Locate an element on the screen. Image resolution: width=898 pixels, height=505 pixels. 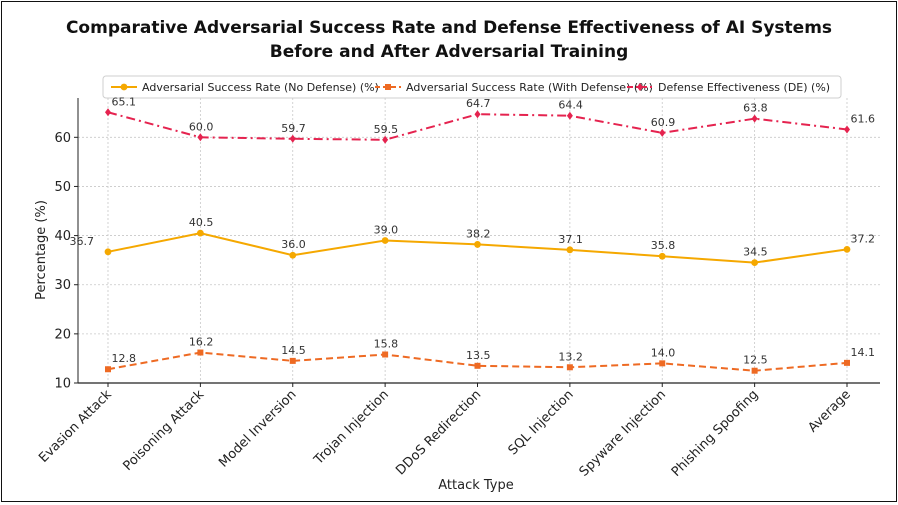
data-label: 13.5 is located at coordinates (478, 355).